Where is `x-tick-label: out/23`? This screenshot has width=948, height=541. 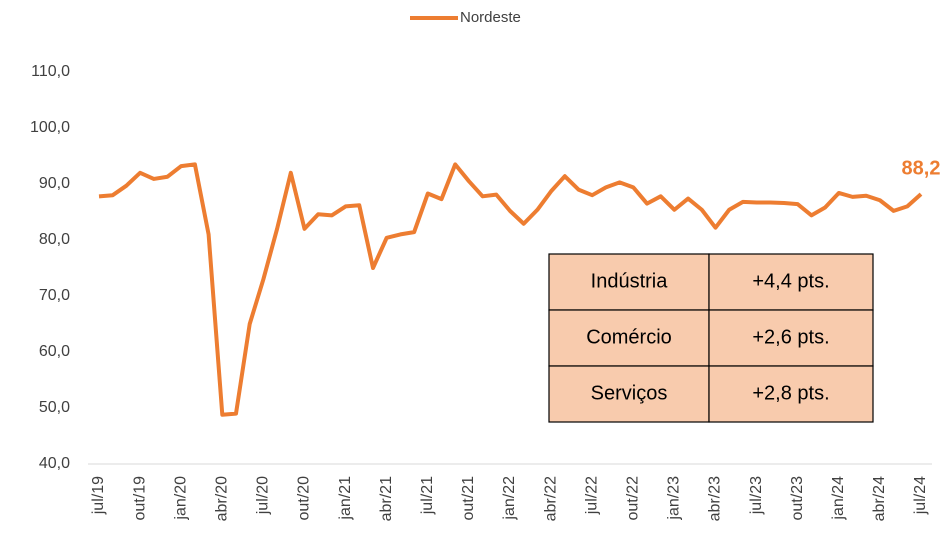
x-tick-label: out/23 is located at coordinates (797, 498).